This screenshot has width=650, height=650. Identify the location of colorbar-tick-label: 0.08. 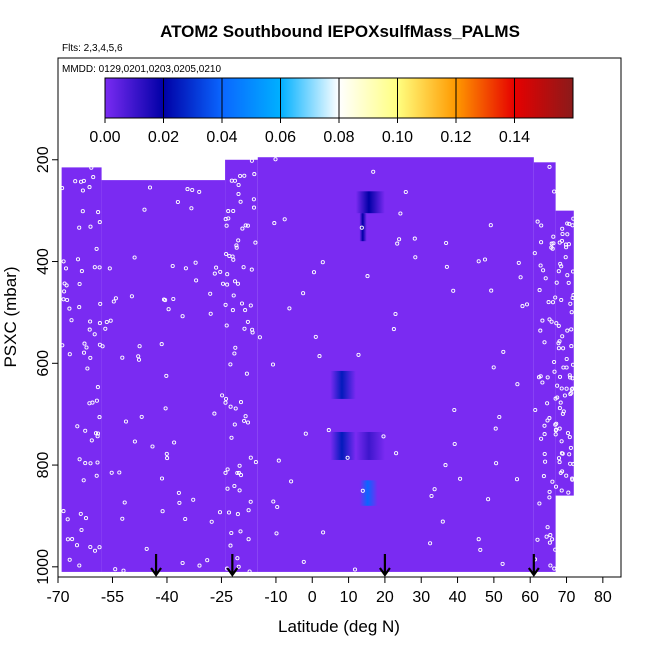
(338, 137).